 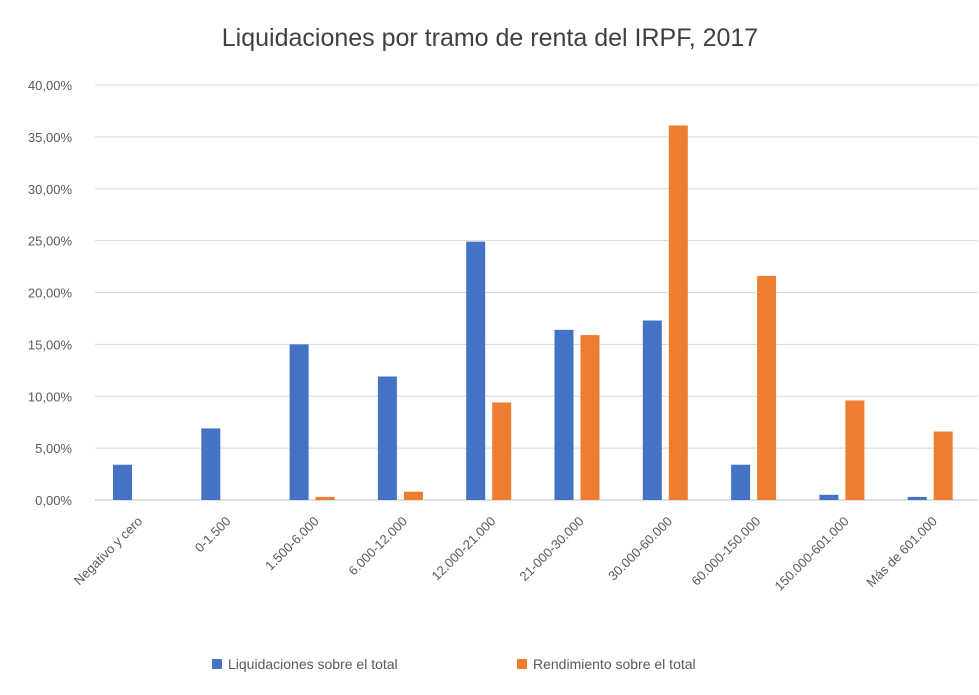 What do you see at coordinates (377, 546) in the screenshot?
I see `x-tick-label: 6.000-12.000` at bounding box center [377, 546].